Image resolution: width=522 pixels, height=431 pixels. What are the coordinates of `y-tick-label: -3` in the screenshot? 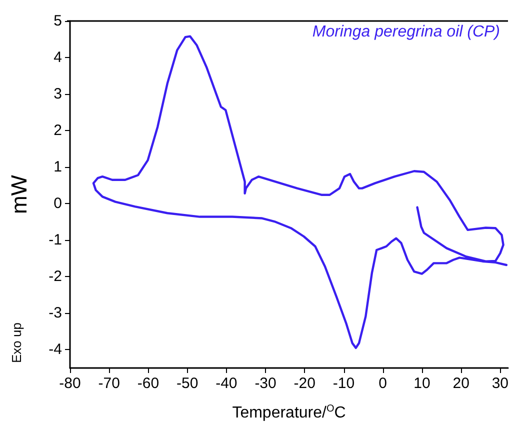 It's located at (55, 313).